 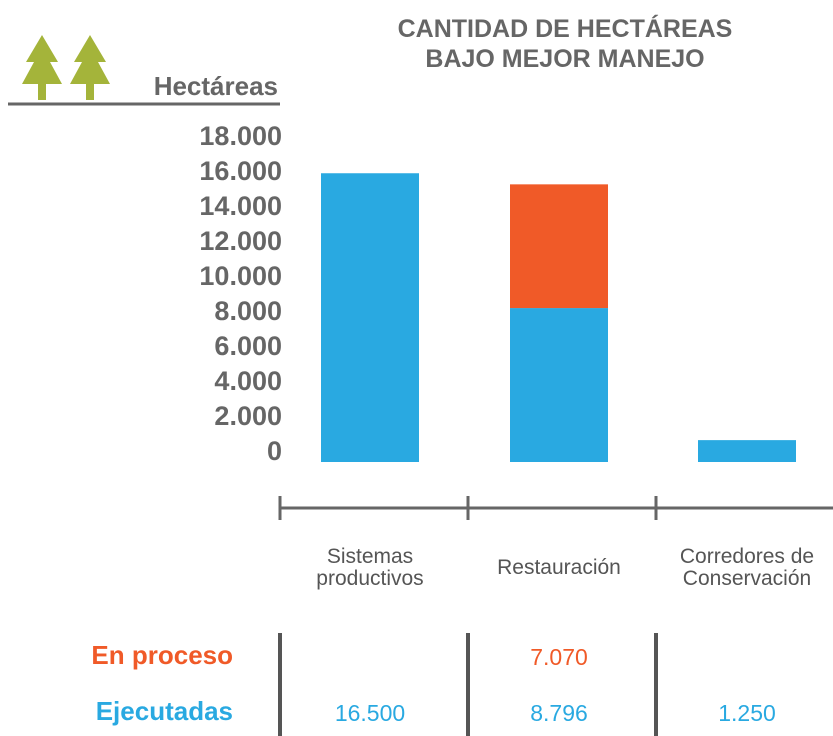 I want to click on y-tick-label: 0, so click(x=274, y=451).